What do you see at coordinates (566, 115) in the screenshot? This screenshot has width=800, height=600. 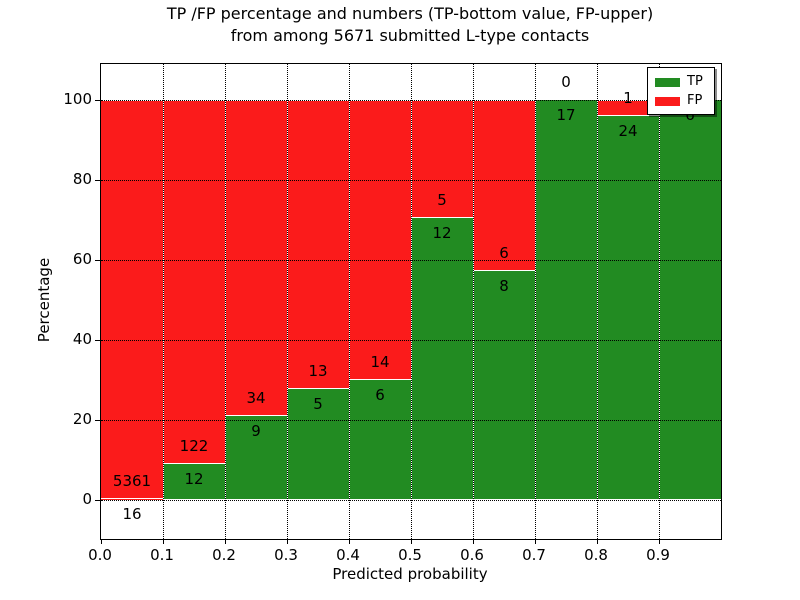 I see `tp-count-label: 17` at bounding box center [566, 115].